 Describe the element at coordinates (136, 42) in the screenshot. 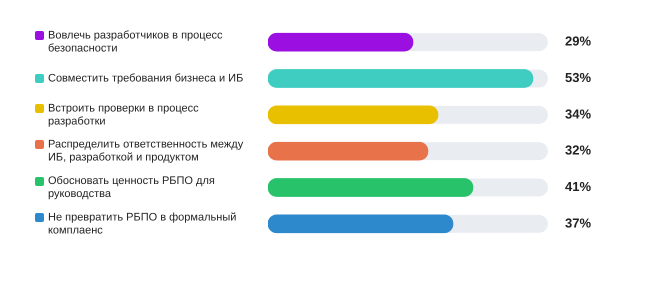

I see `y-tick-label: Вовлечь разработчиков в процесс безопасности` at that location.